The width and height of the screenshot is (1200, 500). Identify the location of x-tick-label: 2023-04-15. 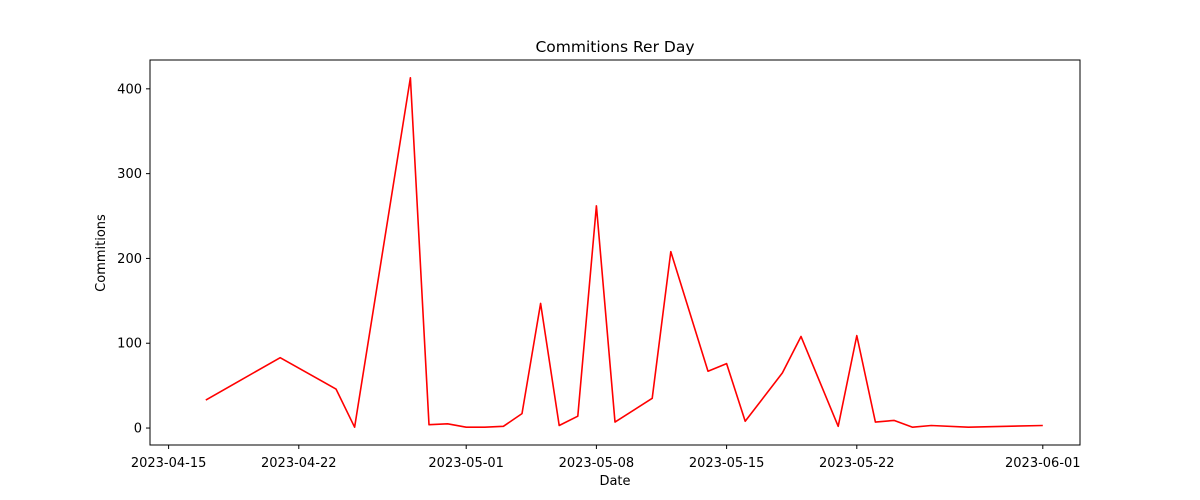
(169, 463).